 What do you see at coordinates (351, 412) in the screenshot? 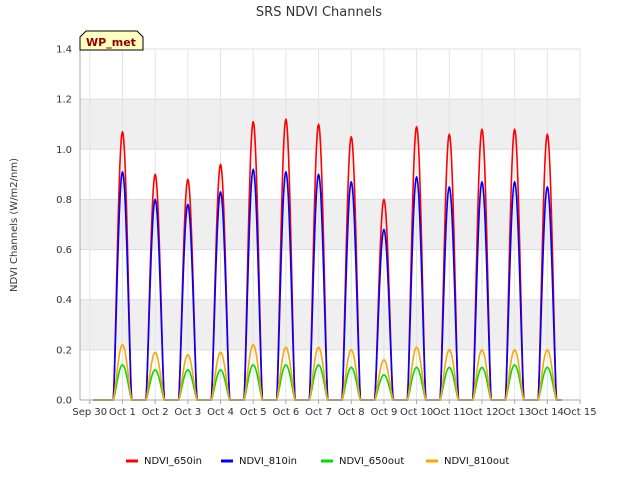
I see `x-tick-label: Oct 8` at bounding box center [351, 412].